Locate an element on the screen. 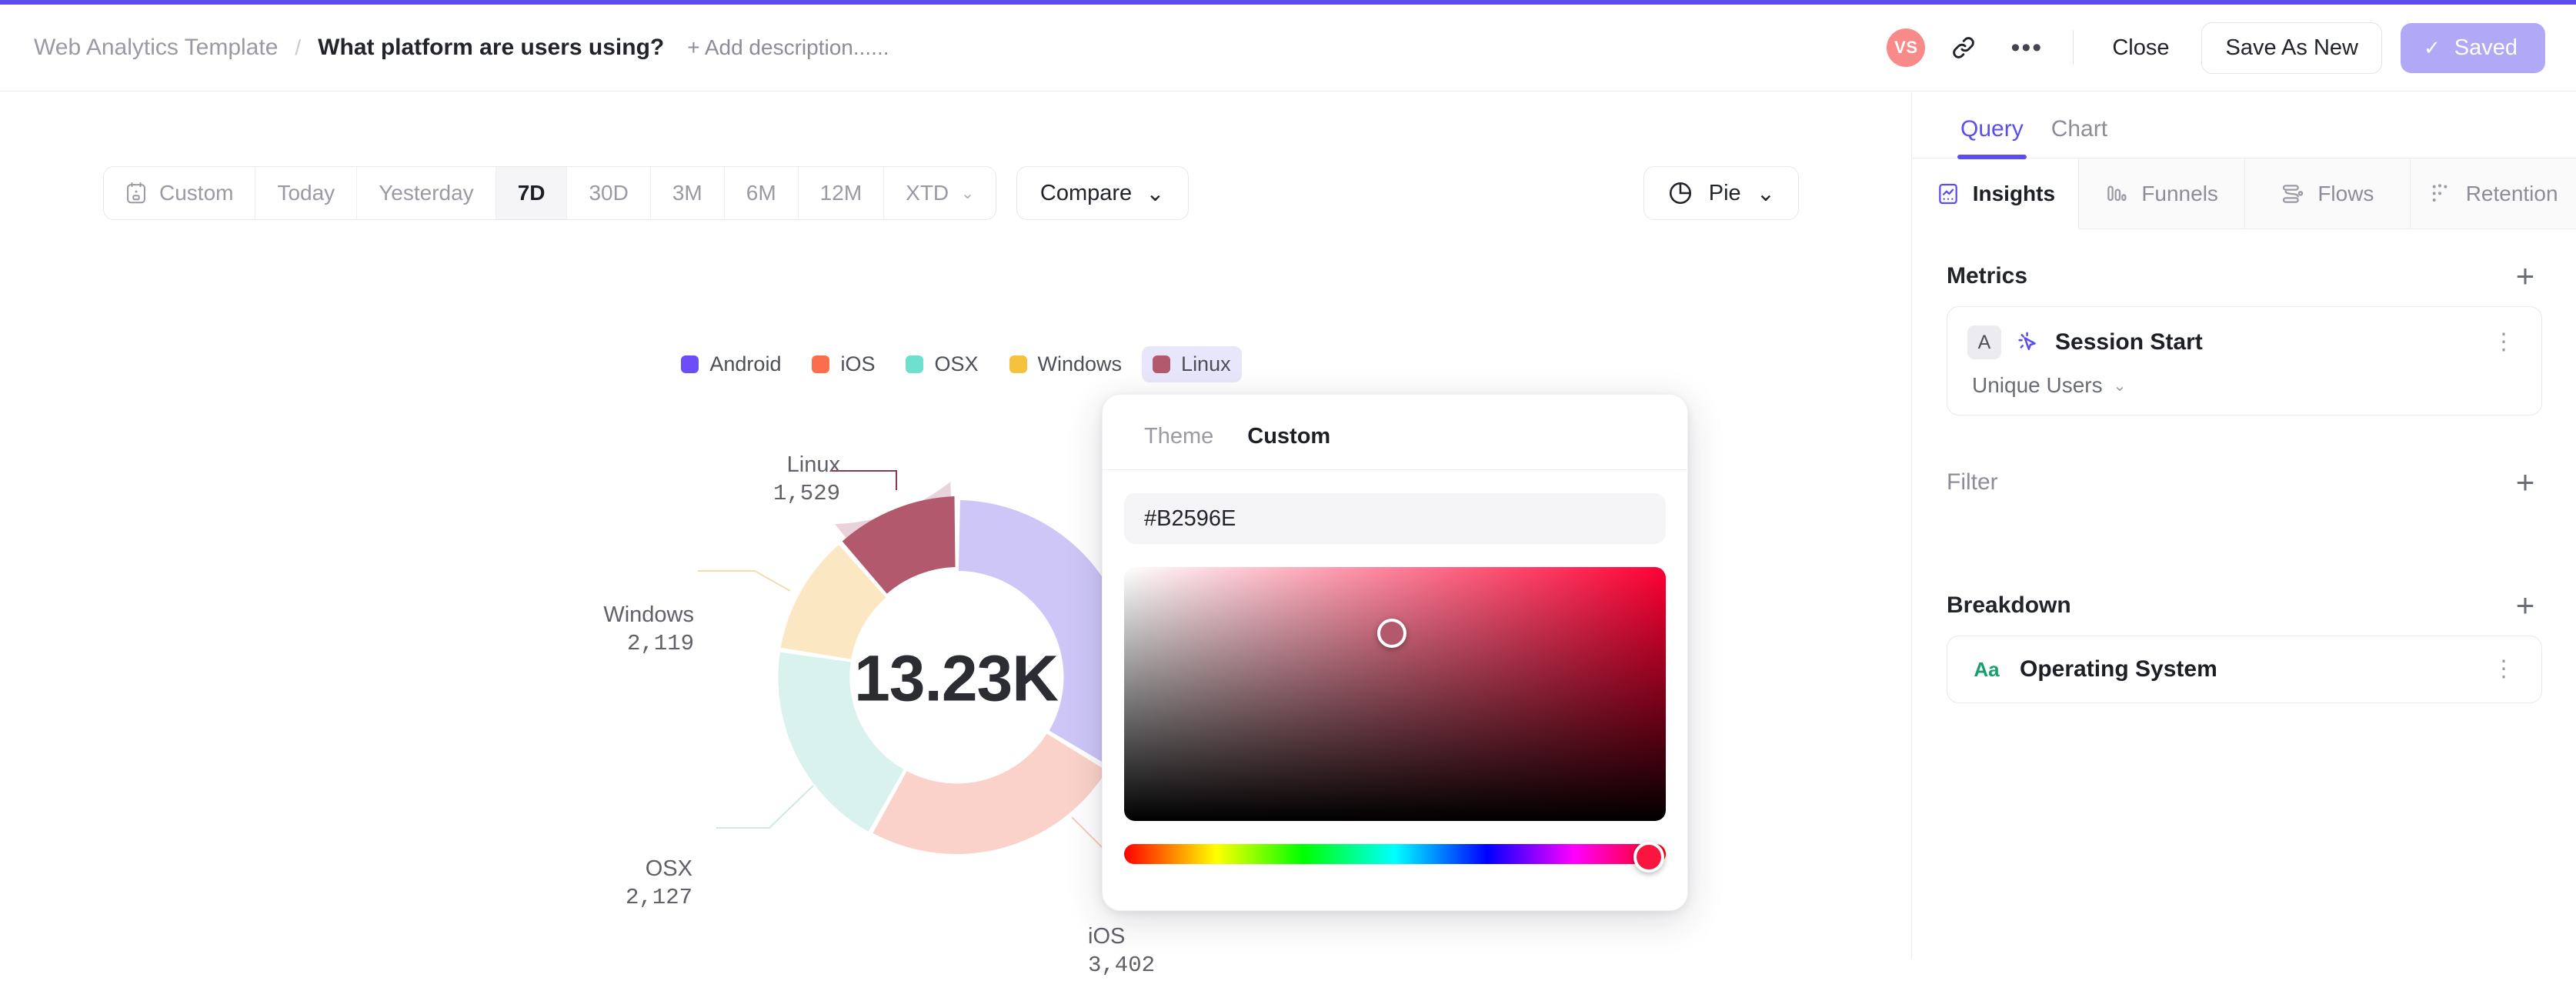  legend-label-ios: iOS is located at coordinates (858, 363).